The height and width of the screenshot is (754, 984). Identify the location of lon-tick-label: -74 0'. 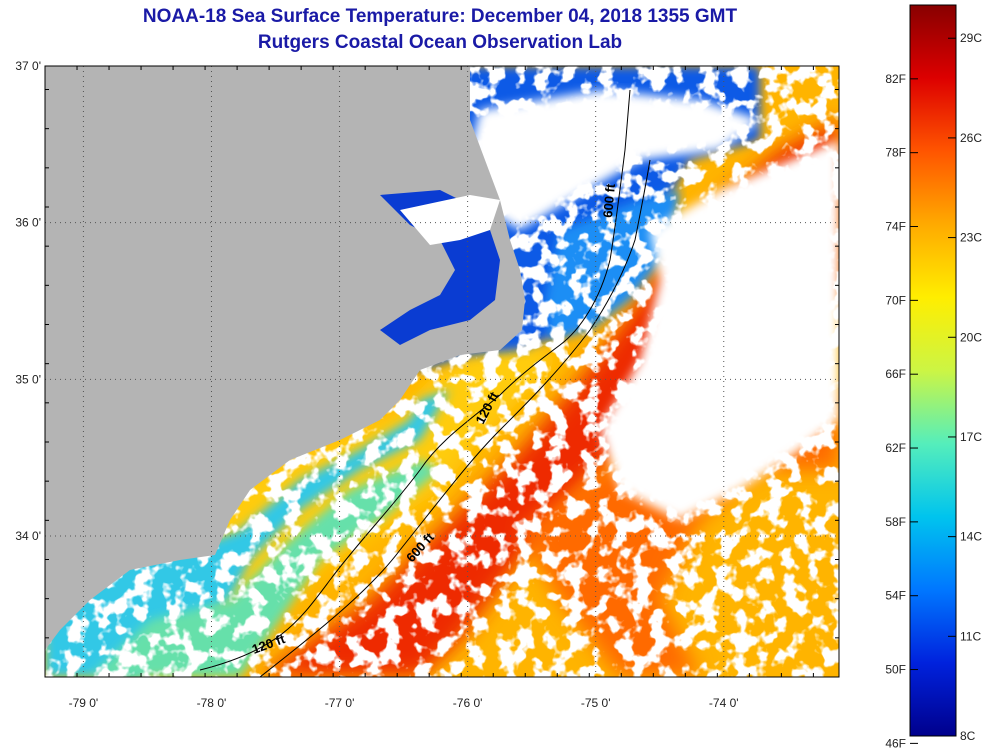
(724, 703).